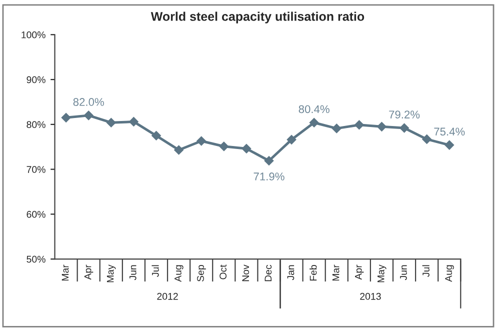 This screenshot has height=330, width=498. What do you see at coordinates (88, 102) in the screenshot?
I see `data-label: 82.0%` at bounding box center [88, 102].